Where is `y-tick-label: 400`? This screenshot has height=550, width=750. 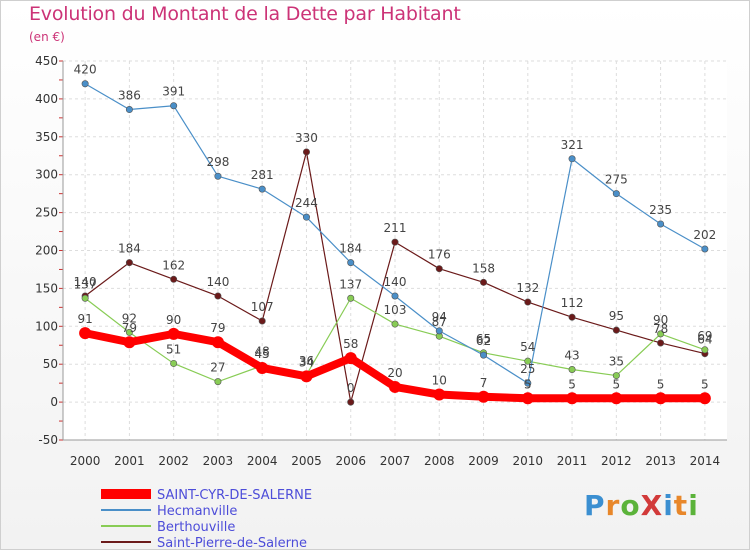
y-tick-label: 400 is located at coordinates (46, 99).